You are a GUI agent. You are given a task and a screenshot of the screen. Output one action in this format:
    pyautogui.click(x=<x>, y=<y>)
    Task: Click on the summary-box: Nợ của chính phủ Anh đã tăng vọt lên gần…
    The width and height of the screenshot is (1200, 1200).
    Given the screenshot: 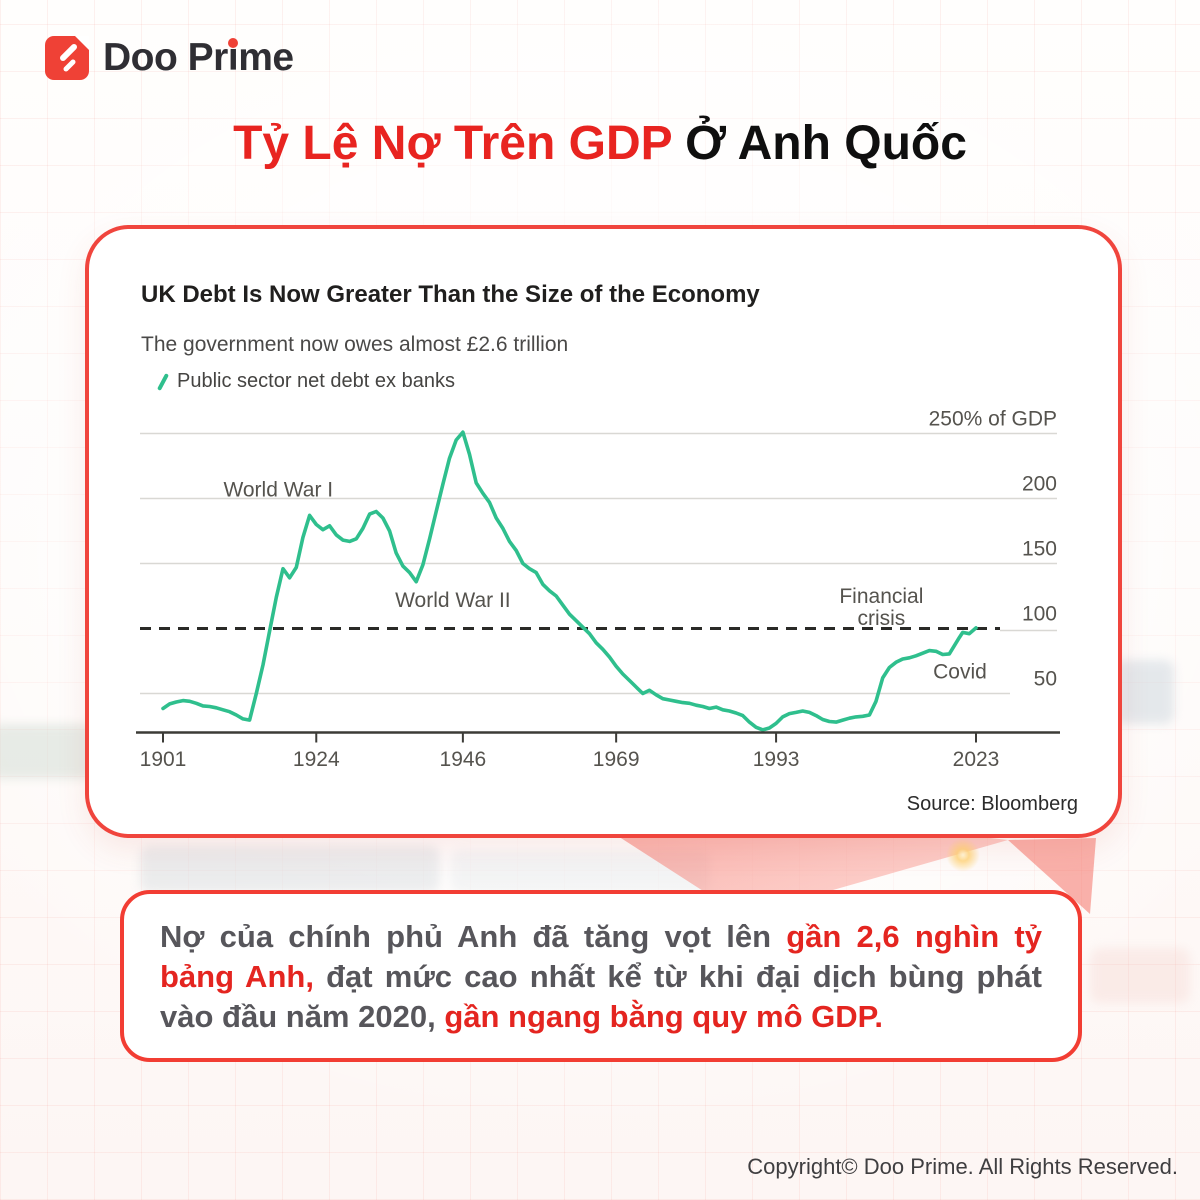 What is the action you would take?
    pyautogui.click(x=601, y=976)
    